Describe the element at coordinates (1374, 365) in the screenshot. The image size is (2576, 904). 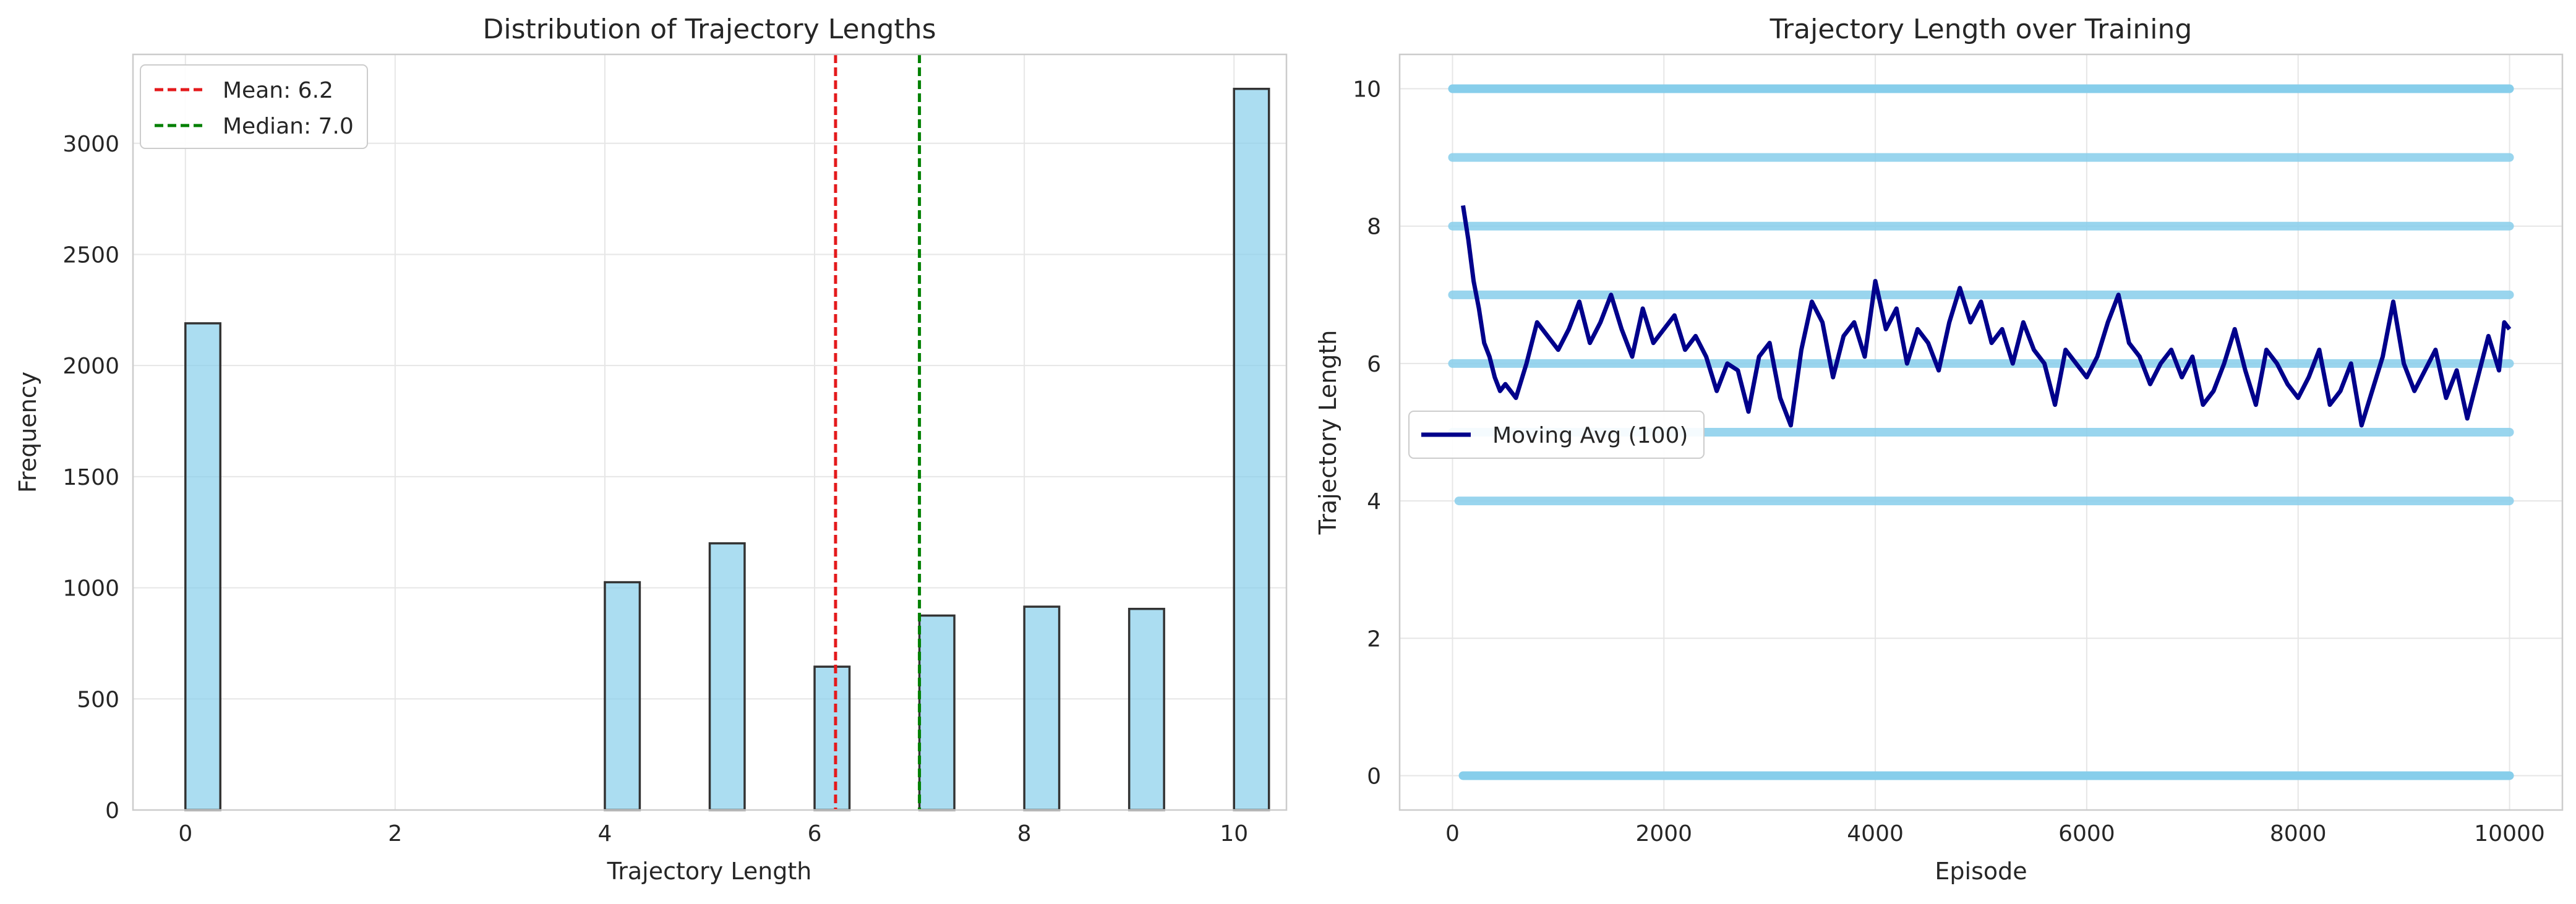
I see `scatter-y-tick-label: 6` at that location.